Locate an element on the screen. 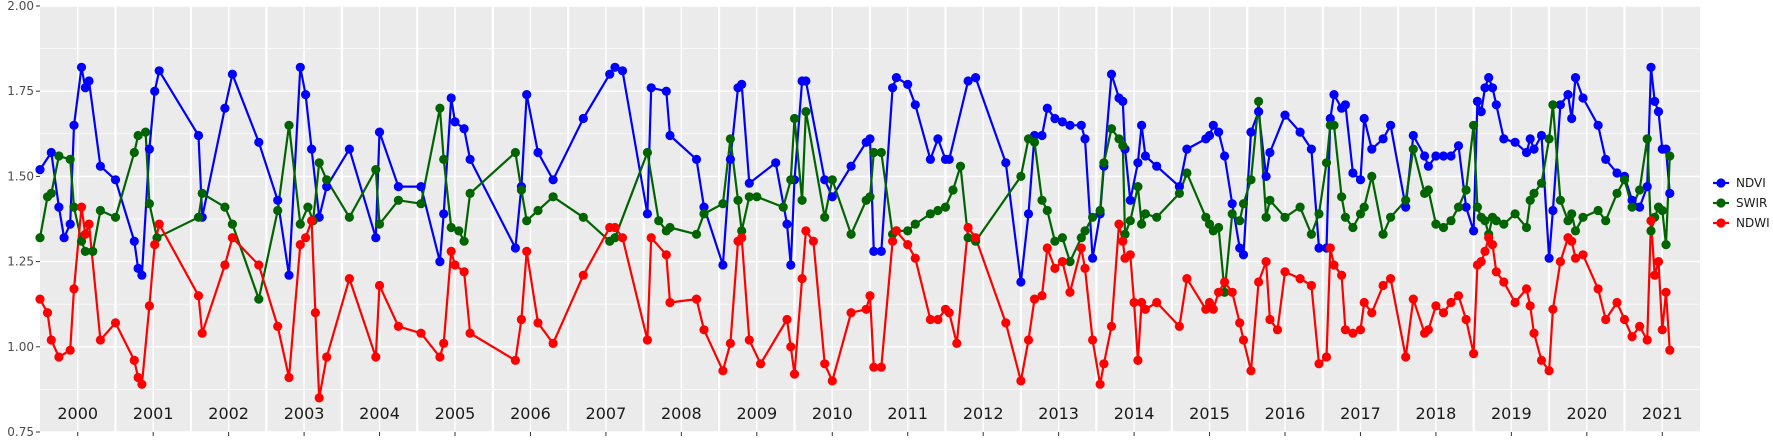 This screenshot has height=442, width=1773. year-label: 2013 is located at coordinates (1058, 413).